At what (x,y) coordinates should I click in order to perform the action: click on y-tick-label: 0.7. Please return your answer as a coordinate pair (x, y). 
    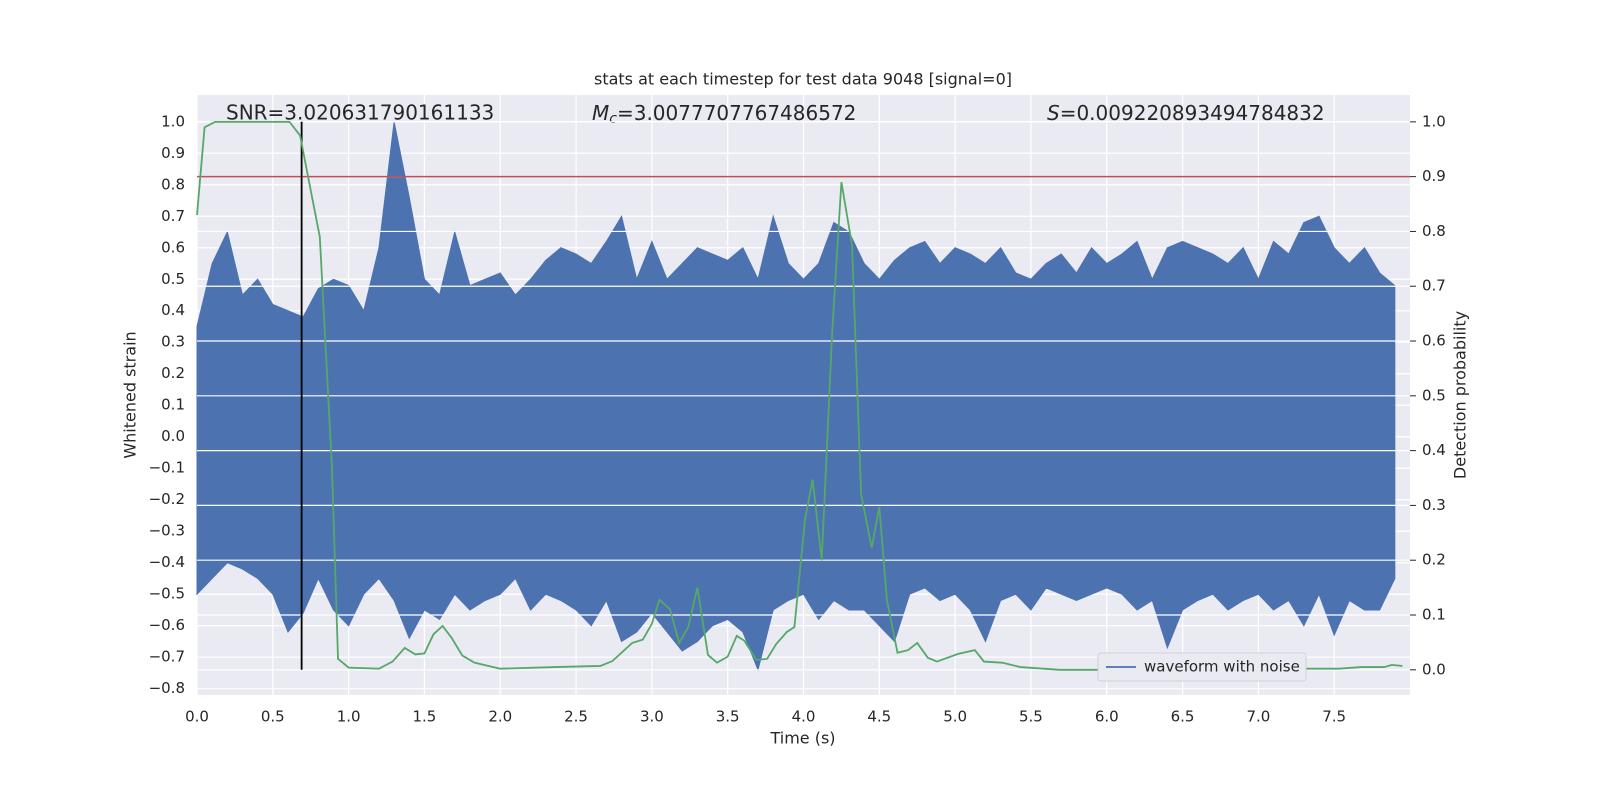
    Looking at the image, I should click on (173, 216).